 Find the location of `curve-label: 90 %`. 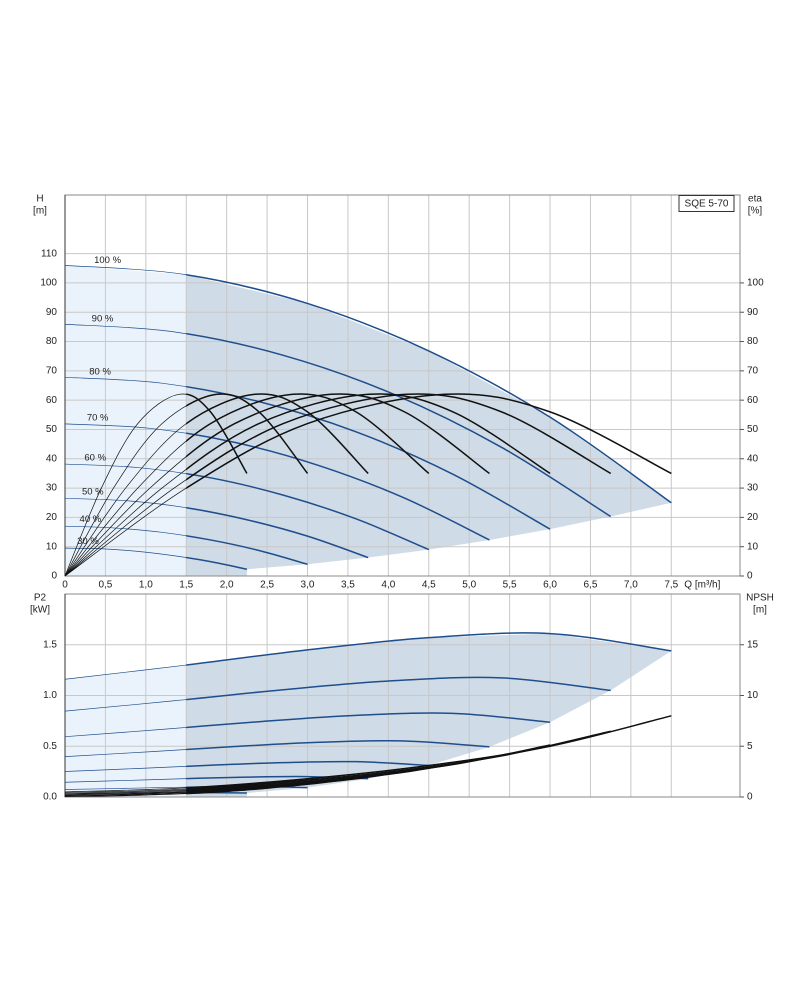

curve-label: 90 % is located at coordinates (103, 319).